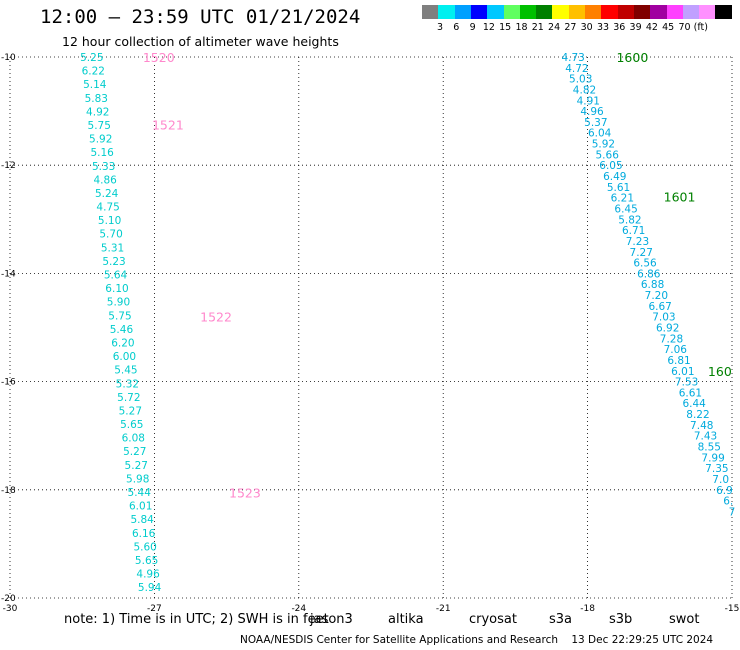  Describe the element at coordinates (705, 437) in the screenshot. I see `wave-height-value: 7.43` at that location.